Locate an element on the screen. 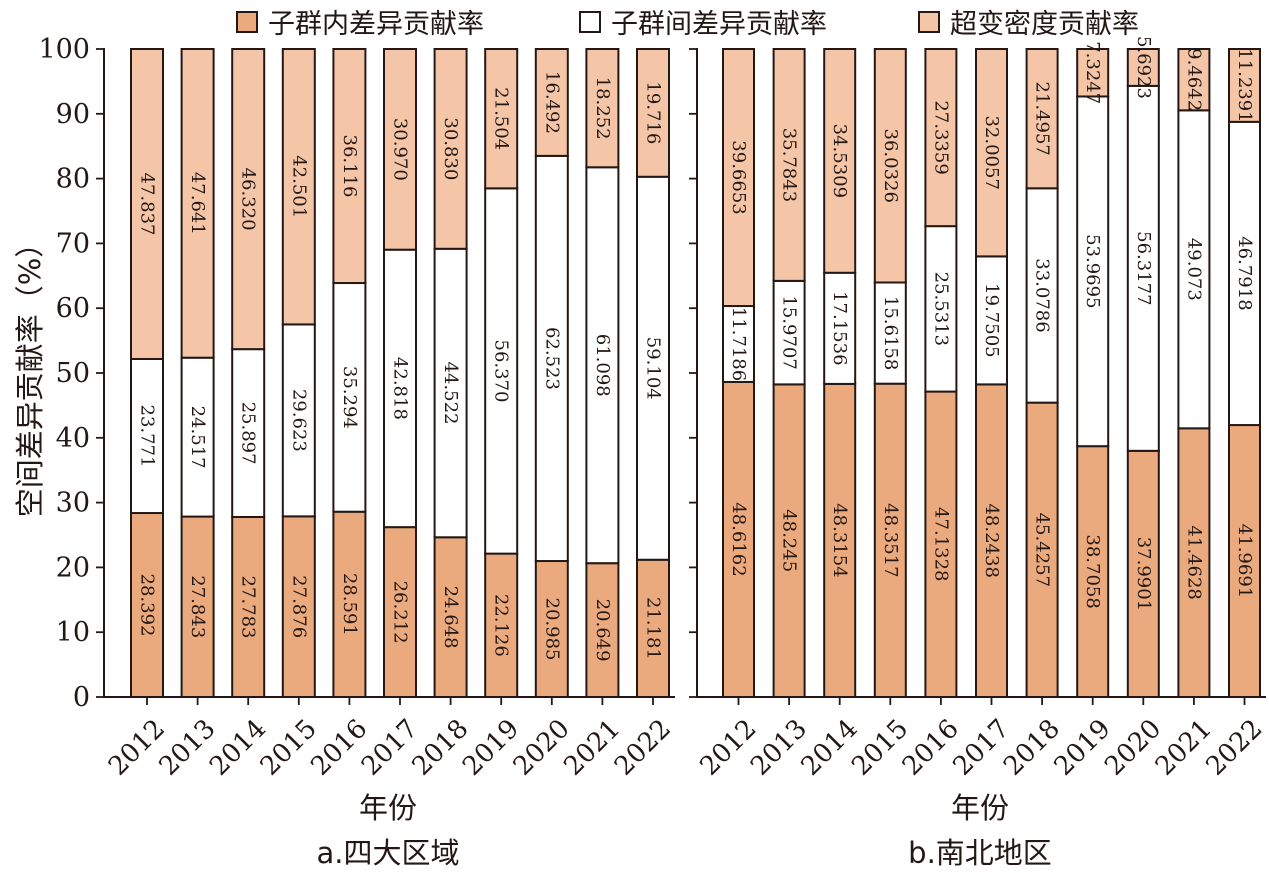 This screenshot has width=1269, height=873. y-tick-label: 60 is located at coordinates (73, 308).